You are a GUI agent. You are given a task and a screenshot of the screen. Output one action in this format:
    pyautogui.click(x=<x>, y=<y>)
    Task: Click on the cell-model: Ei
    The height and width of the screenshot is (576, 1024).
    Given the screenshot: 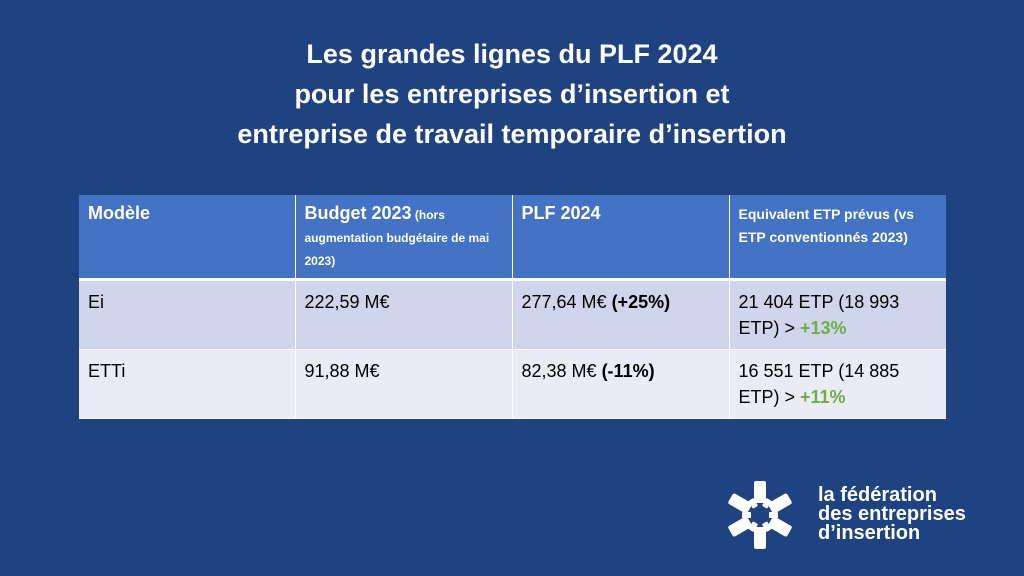 What is the action you would take?
    pyautogui.click(x=187, y=314)
    